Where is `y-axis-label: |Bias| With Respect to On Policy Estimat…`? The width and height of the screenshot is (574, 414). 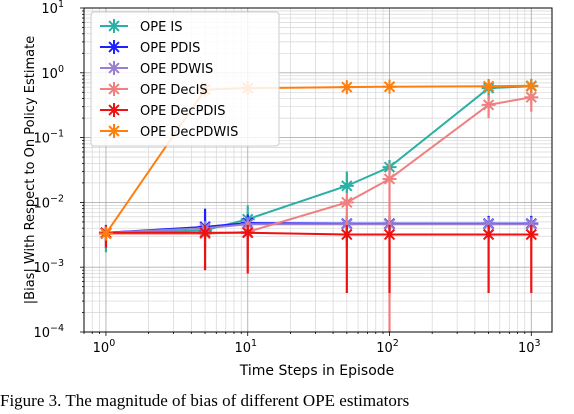 y-axis-label: |Bias| With Respect to On Policy Estimat… is located at coordinates (30, 170).